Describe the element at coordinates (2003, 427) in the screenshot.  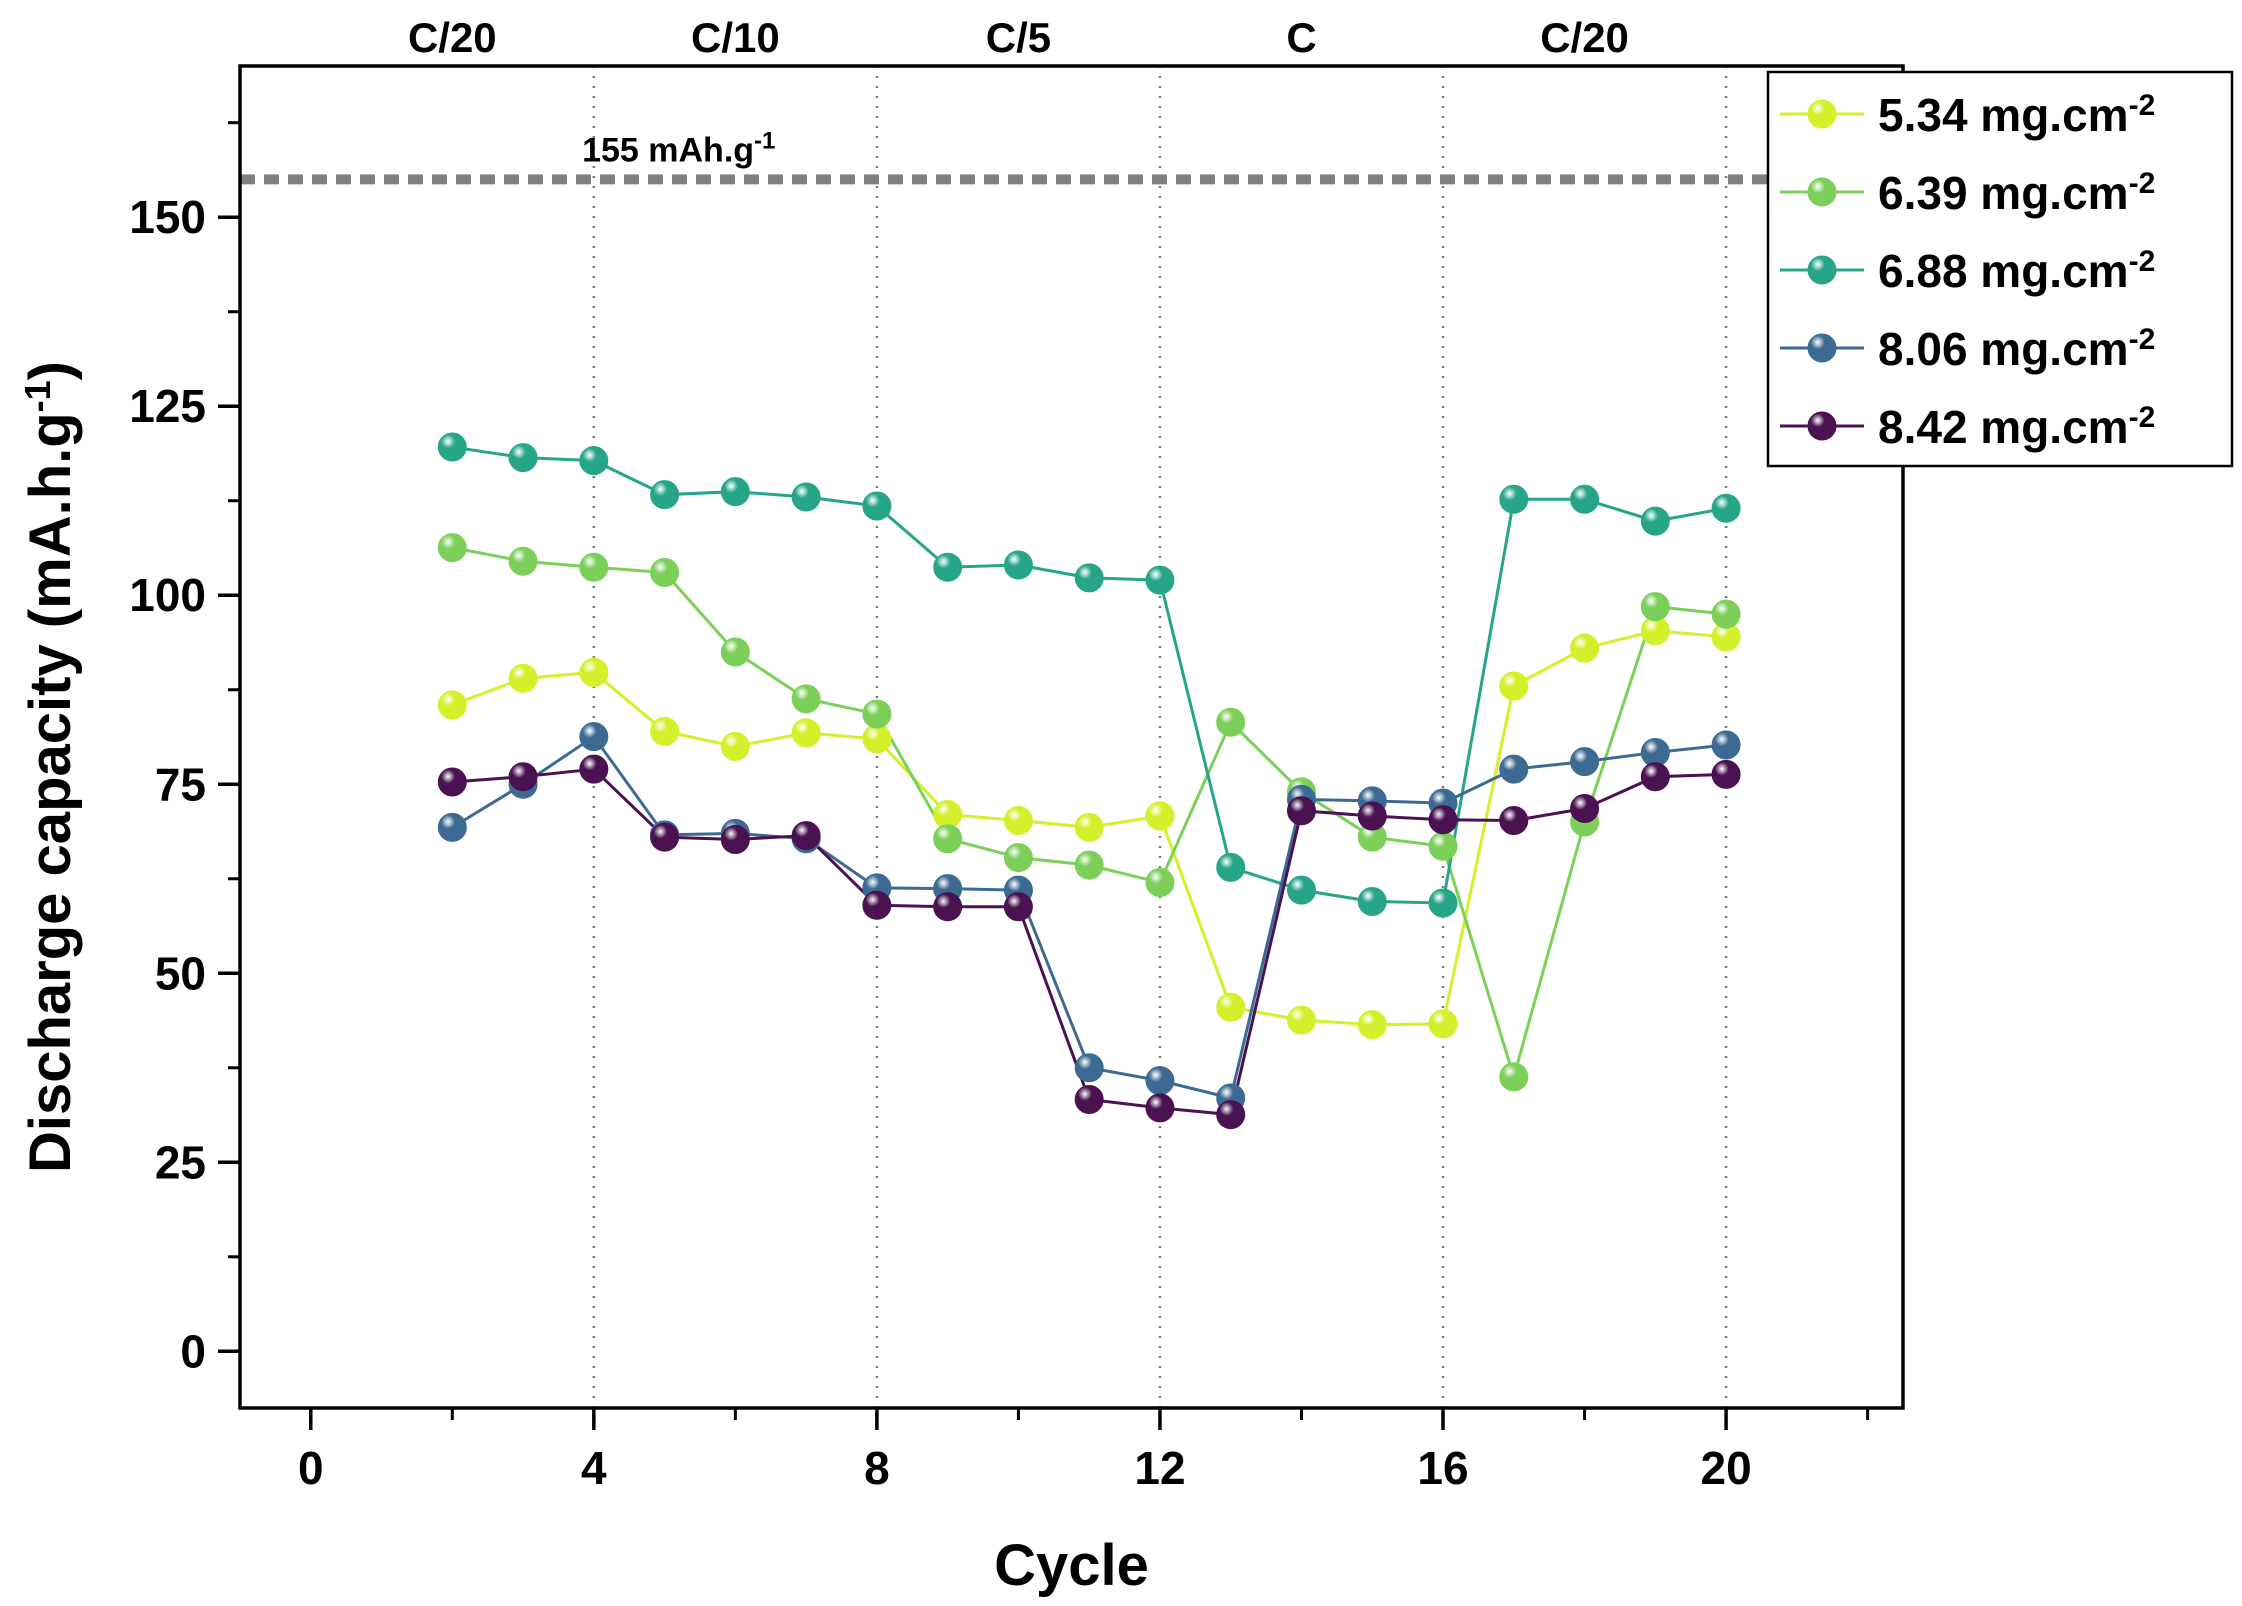
I see `legend-label-main: 8.42 mg.cm` at that location.